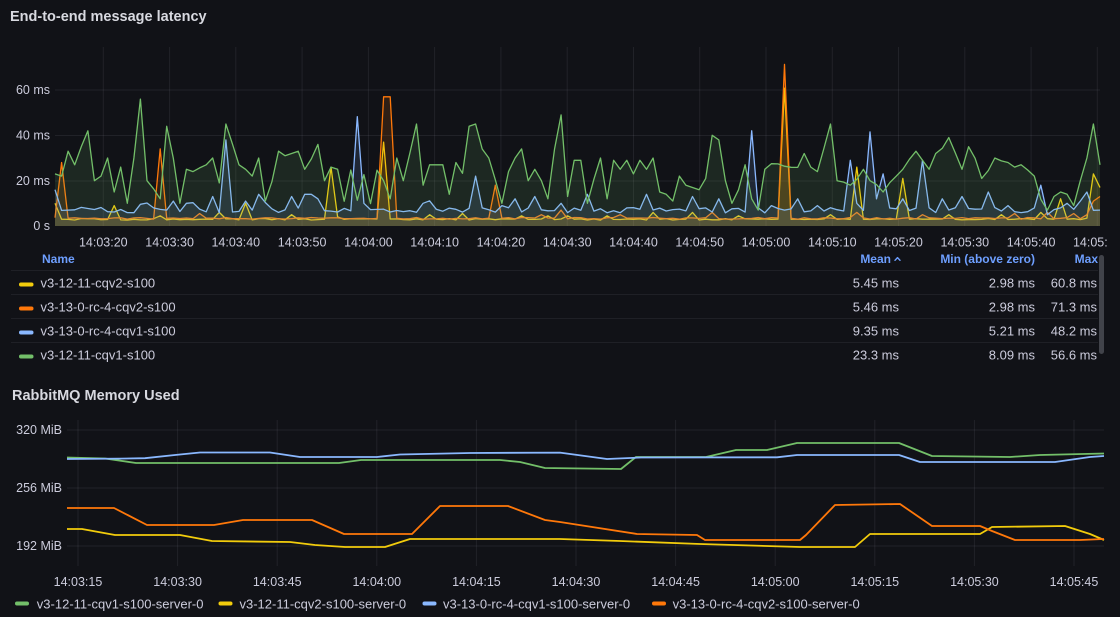  I want to click on svg-text: v3-12-11-cqv1-s100, so click(98, 355).